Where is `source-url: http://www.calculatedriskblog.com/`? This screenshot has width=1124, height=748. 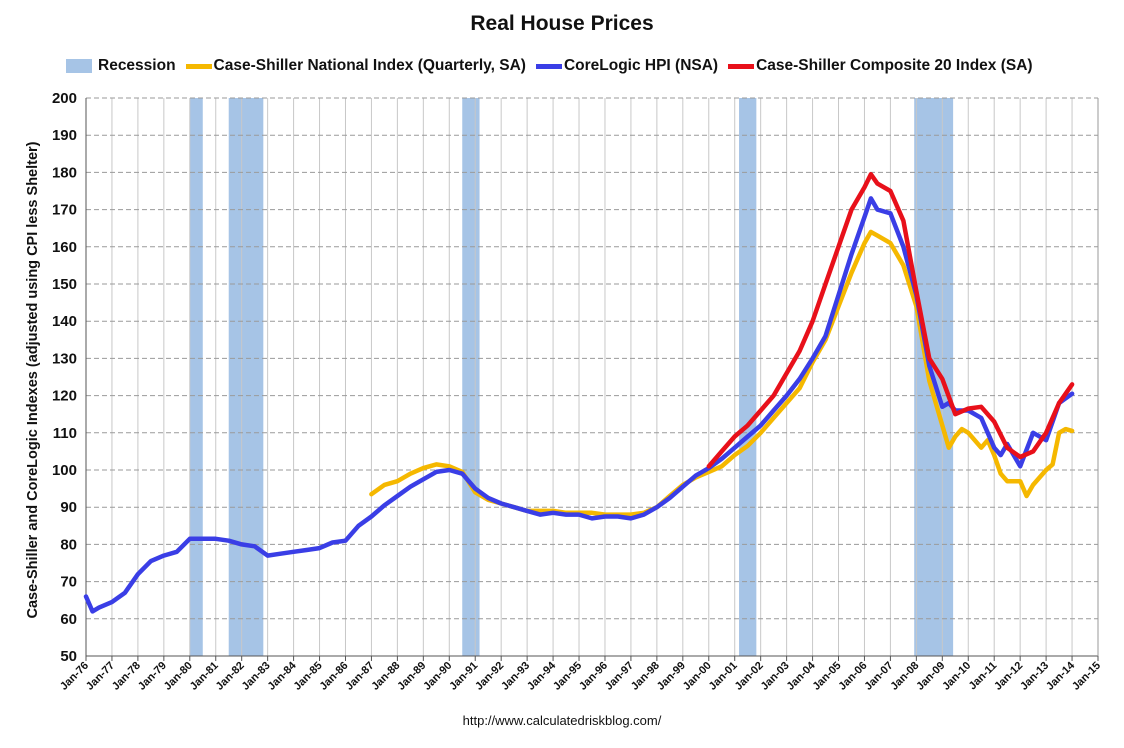 source-url: http://www.calculatedriskblog.com/ is located at coordinates (562, 720).